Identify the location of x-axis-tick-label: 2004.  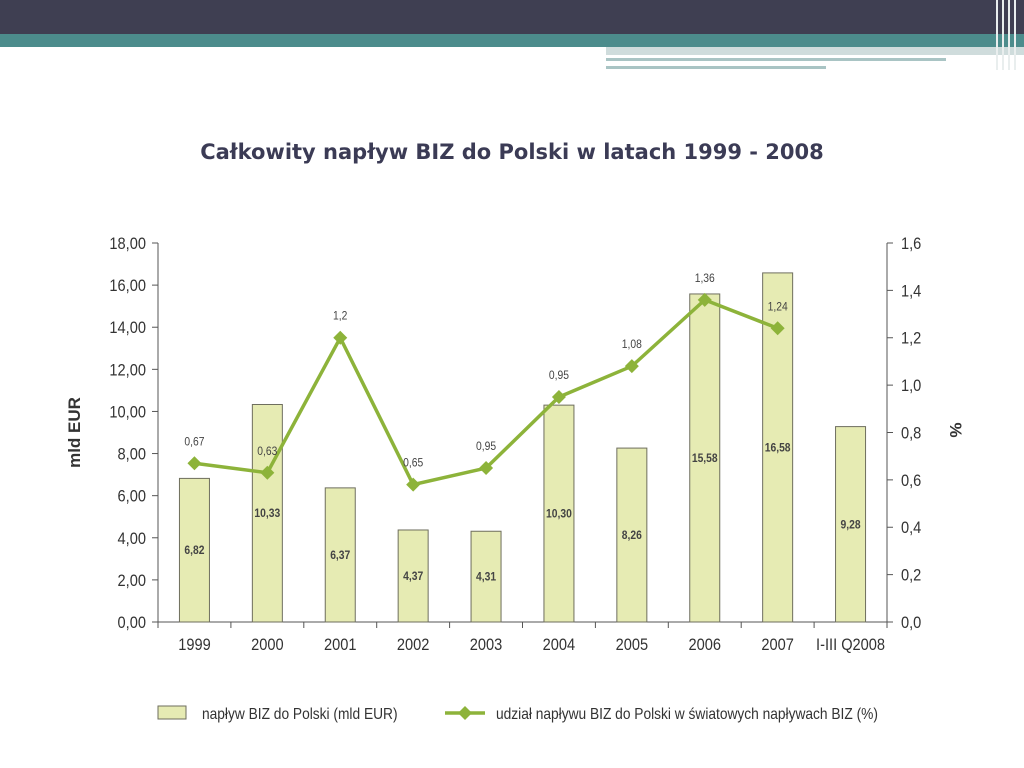
(559, 645).